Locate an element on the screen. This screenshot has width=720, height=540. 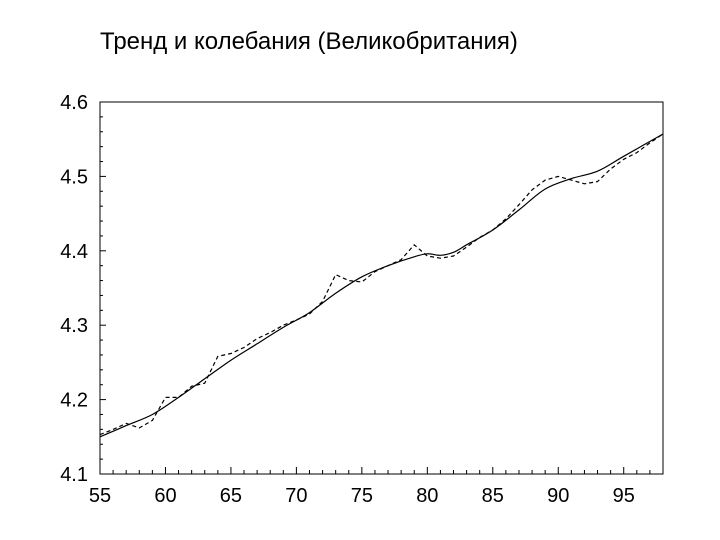
y-tick-label: 4.3 is located at coordinates (74, 326).